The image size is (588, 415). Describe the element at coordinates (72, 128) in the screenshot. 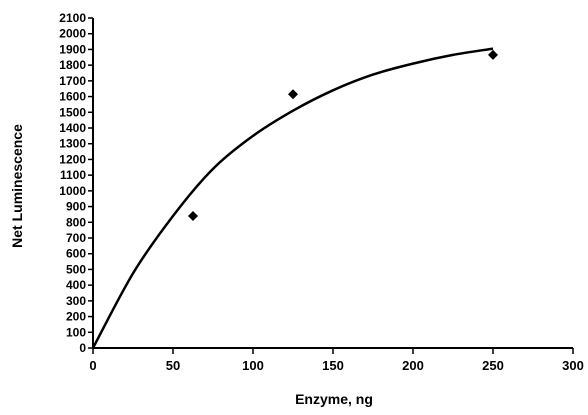

I see `y-tick-label: 1400` at that location.